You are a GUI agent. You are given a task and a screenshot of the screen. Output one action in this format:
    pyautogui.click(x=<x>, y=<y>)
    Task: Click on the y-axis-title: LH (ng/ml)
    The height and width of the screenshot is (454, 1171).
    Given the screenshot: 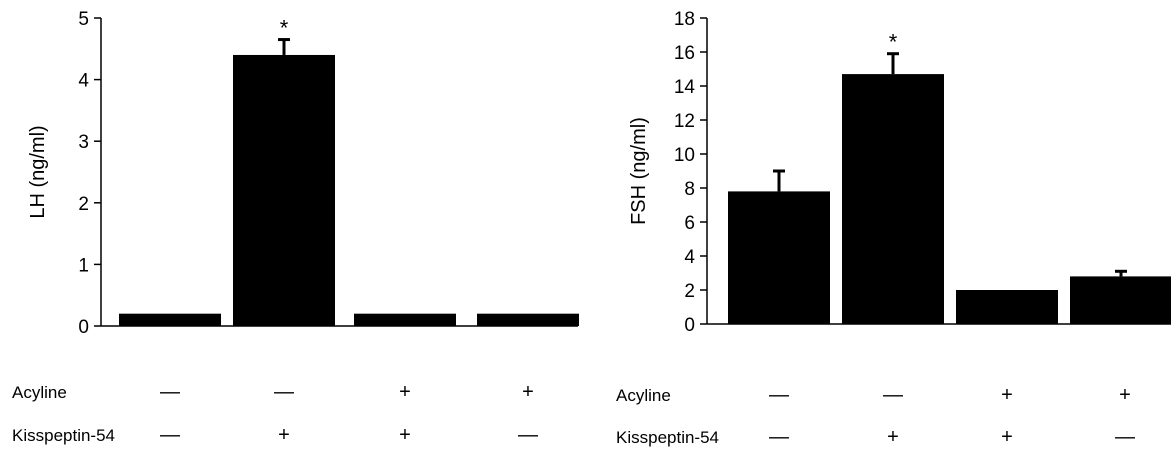 What is the action you would take?
    pyautogui.click(x=38, y=171)
    